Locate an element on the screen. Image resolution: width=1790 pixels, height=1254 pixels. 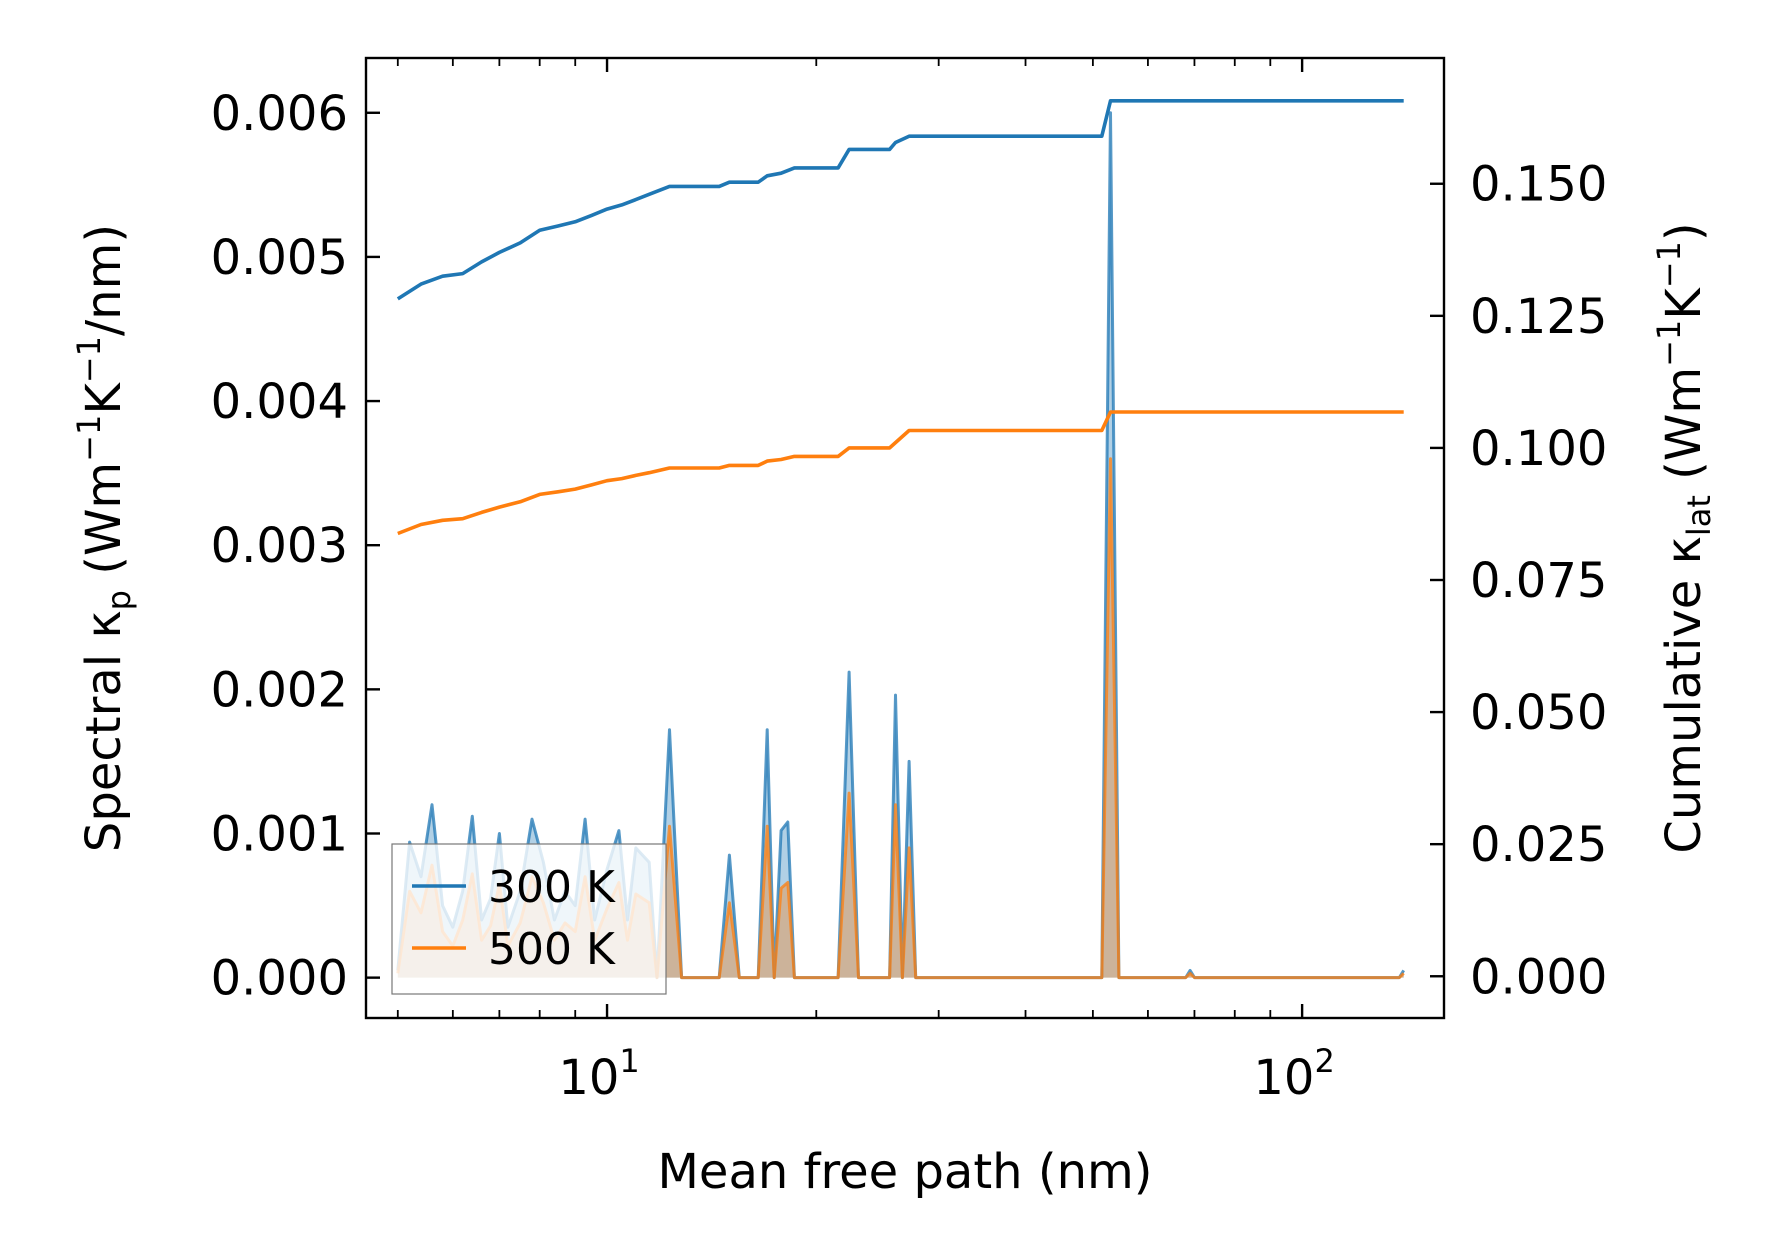
y-left-tick-label: 0.000 is located at coordinates (279, 979).